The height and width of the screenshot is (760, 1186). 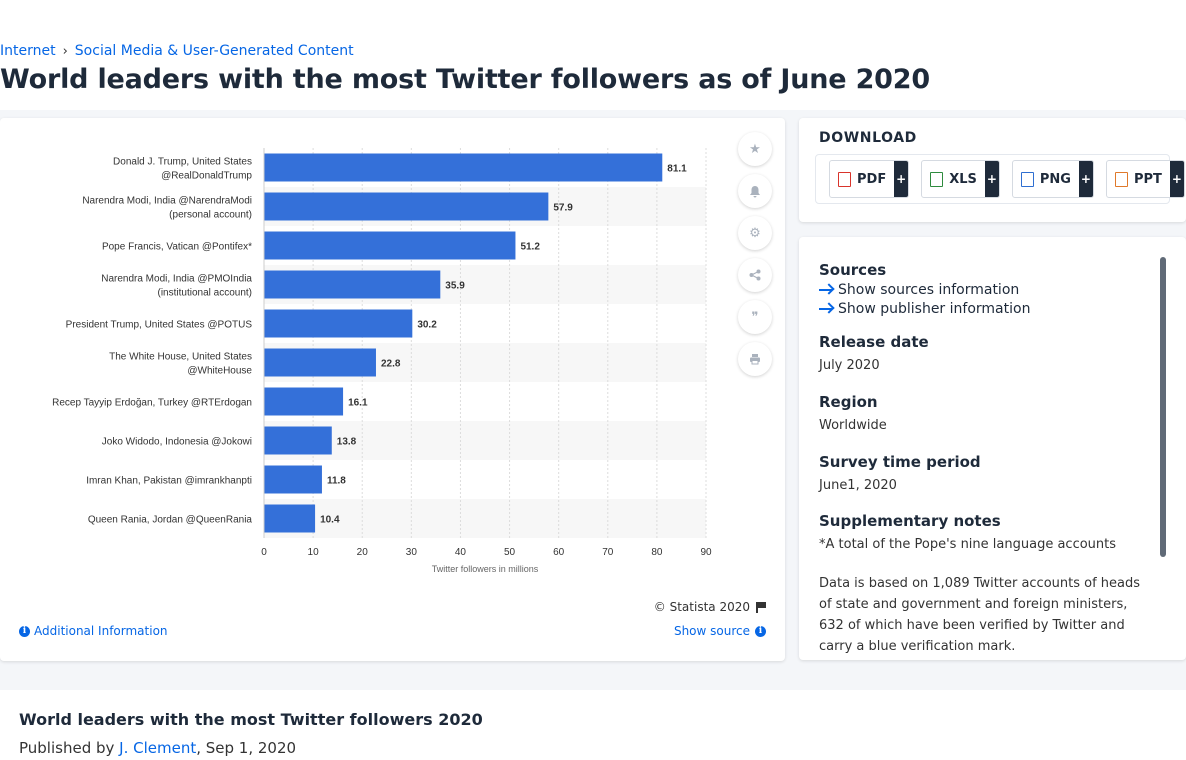 What do you see at coordinates (1121, 179) in the screenshot?
I see `ppt-file-icon` at bounding box center [1121, 179].